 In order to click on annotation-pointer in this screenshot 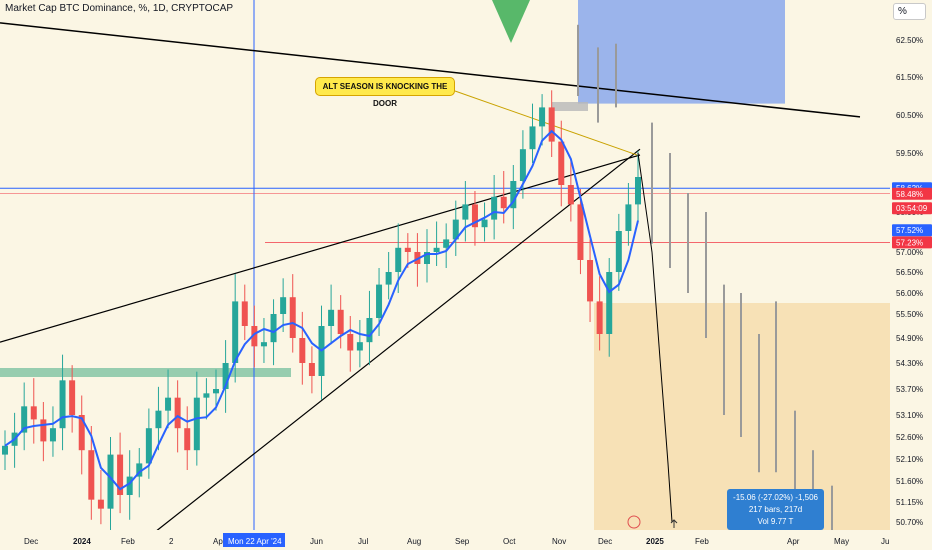, I will do `click(546, 123)`.